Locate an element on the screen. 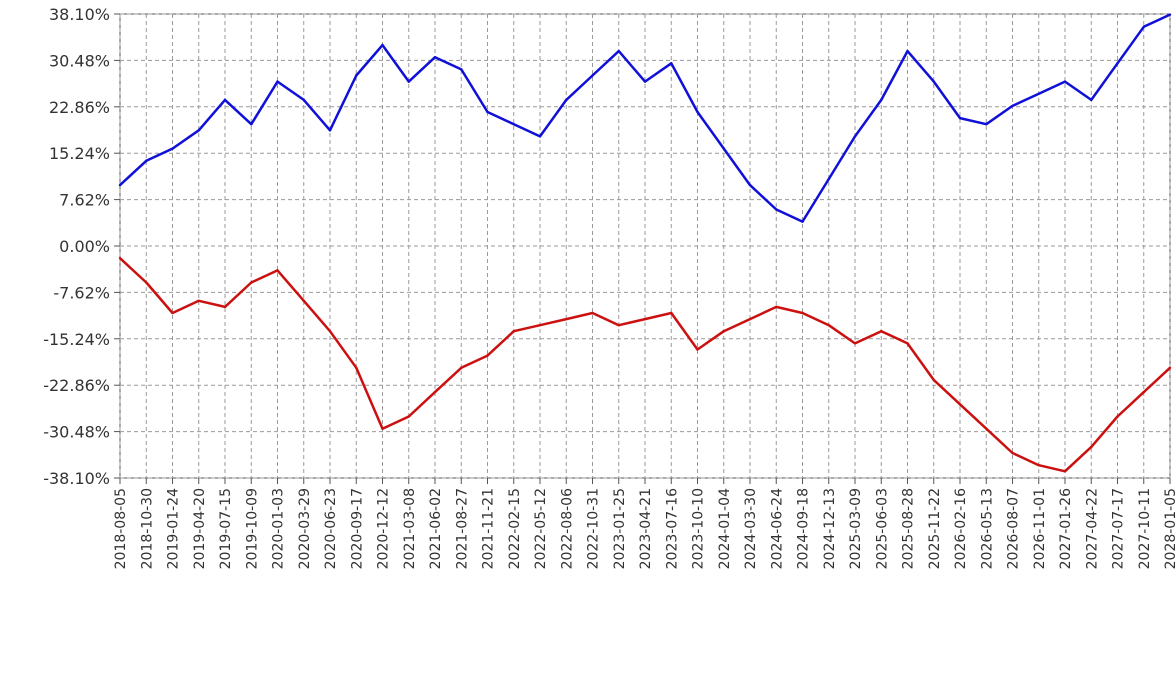 This screenshot has width=1176, height=679. y-tick-label-6: -7.62% is located at coordinates (81, 292).